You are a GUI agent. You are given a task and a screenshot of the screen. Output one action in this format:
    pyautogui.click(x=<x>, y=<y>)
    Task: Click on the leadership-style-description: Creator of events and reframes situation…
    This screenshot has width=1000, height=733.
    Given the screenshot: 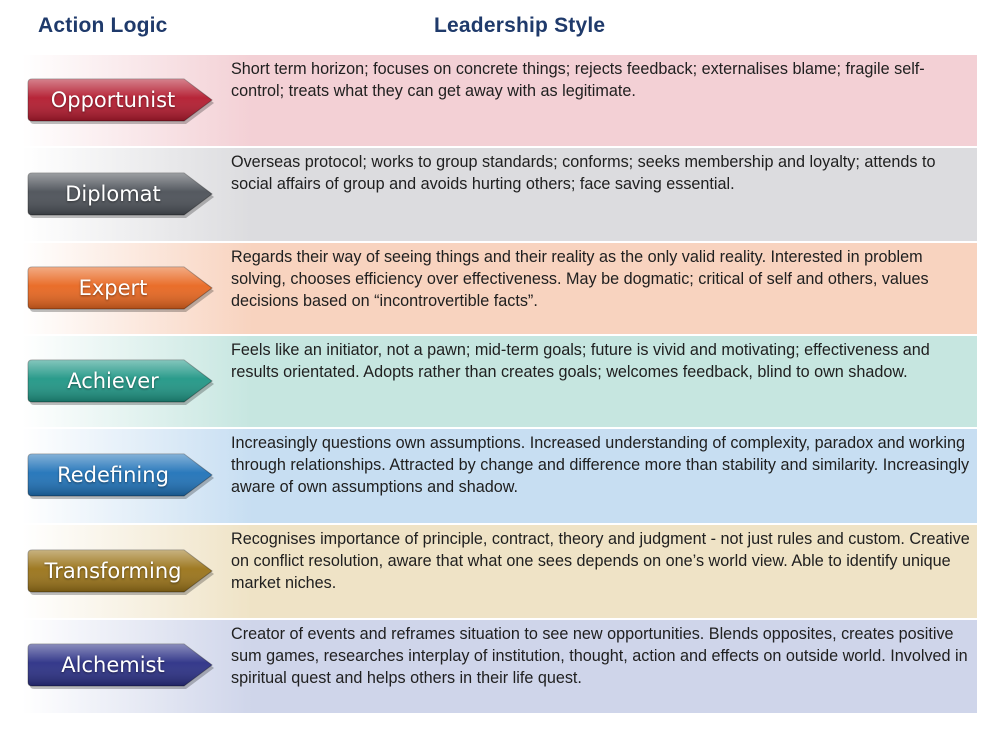 What is the action you would take?
    pyautogui.click(x=599, y=656)
    